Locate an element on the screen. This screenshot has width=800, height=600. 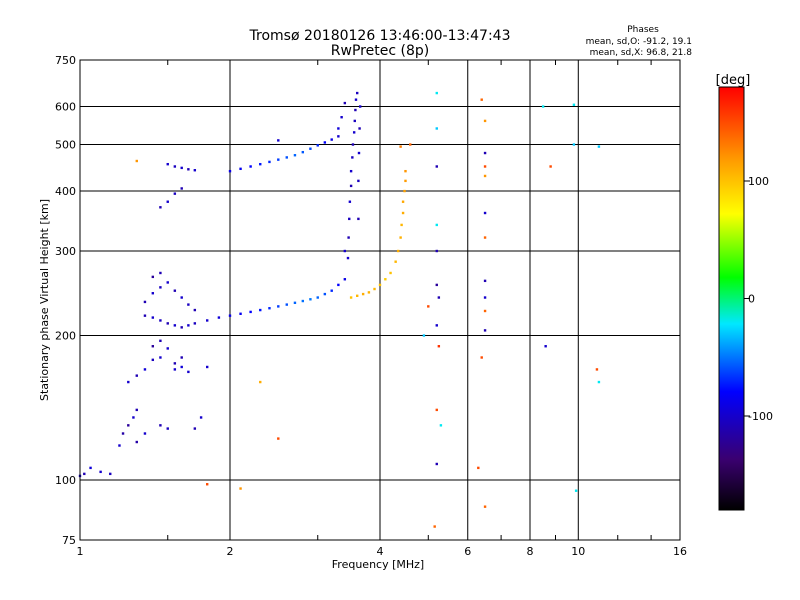
colorbar-ticks: 100 0 -100 is located at coordinates (758, 299).